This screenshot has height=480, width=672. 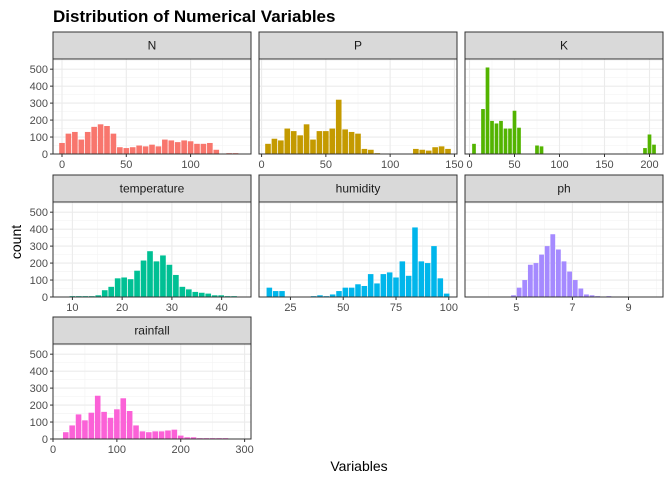 What do you see at coordinates (39, 121) in the screenshot?
I see `y-tick-label: 200` at bounding box center [39, 121].